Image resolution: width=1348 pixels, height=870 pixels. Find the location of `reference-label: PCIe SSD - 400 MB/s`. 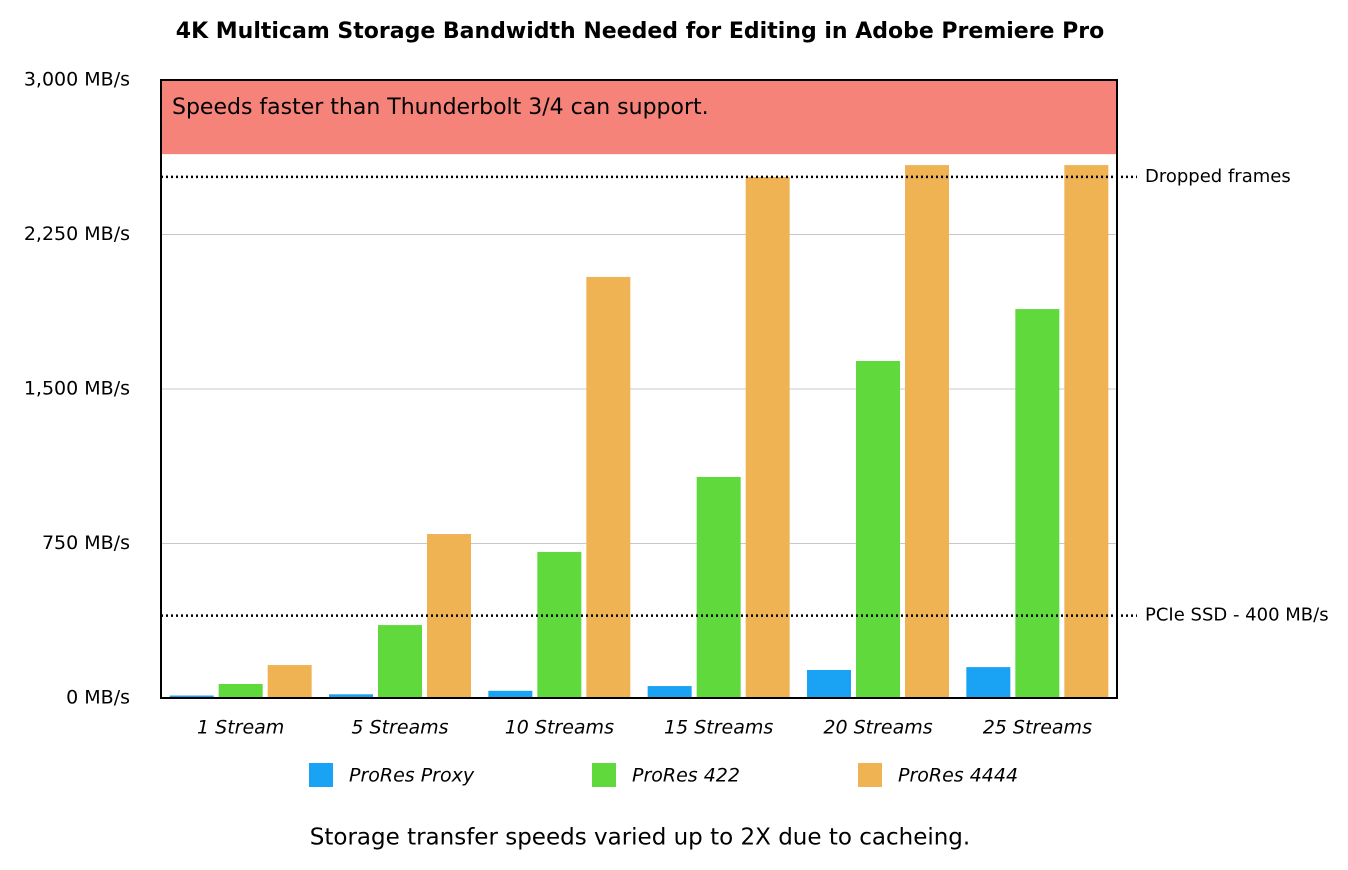

reference-label: PCIe SSD - 400 MB/s is located at coordinates (1237, 615).